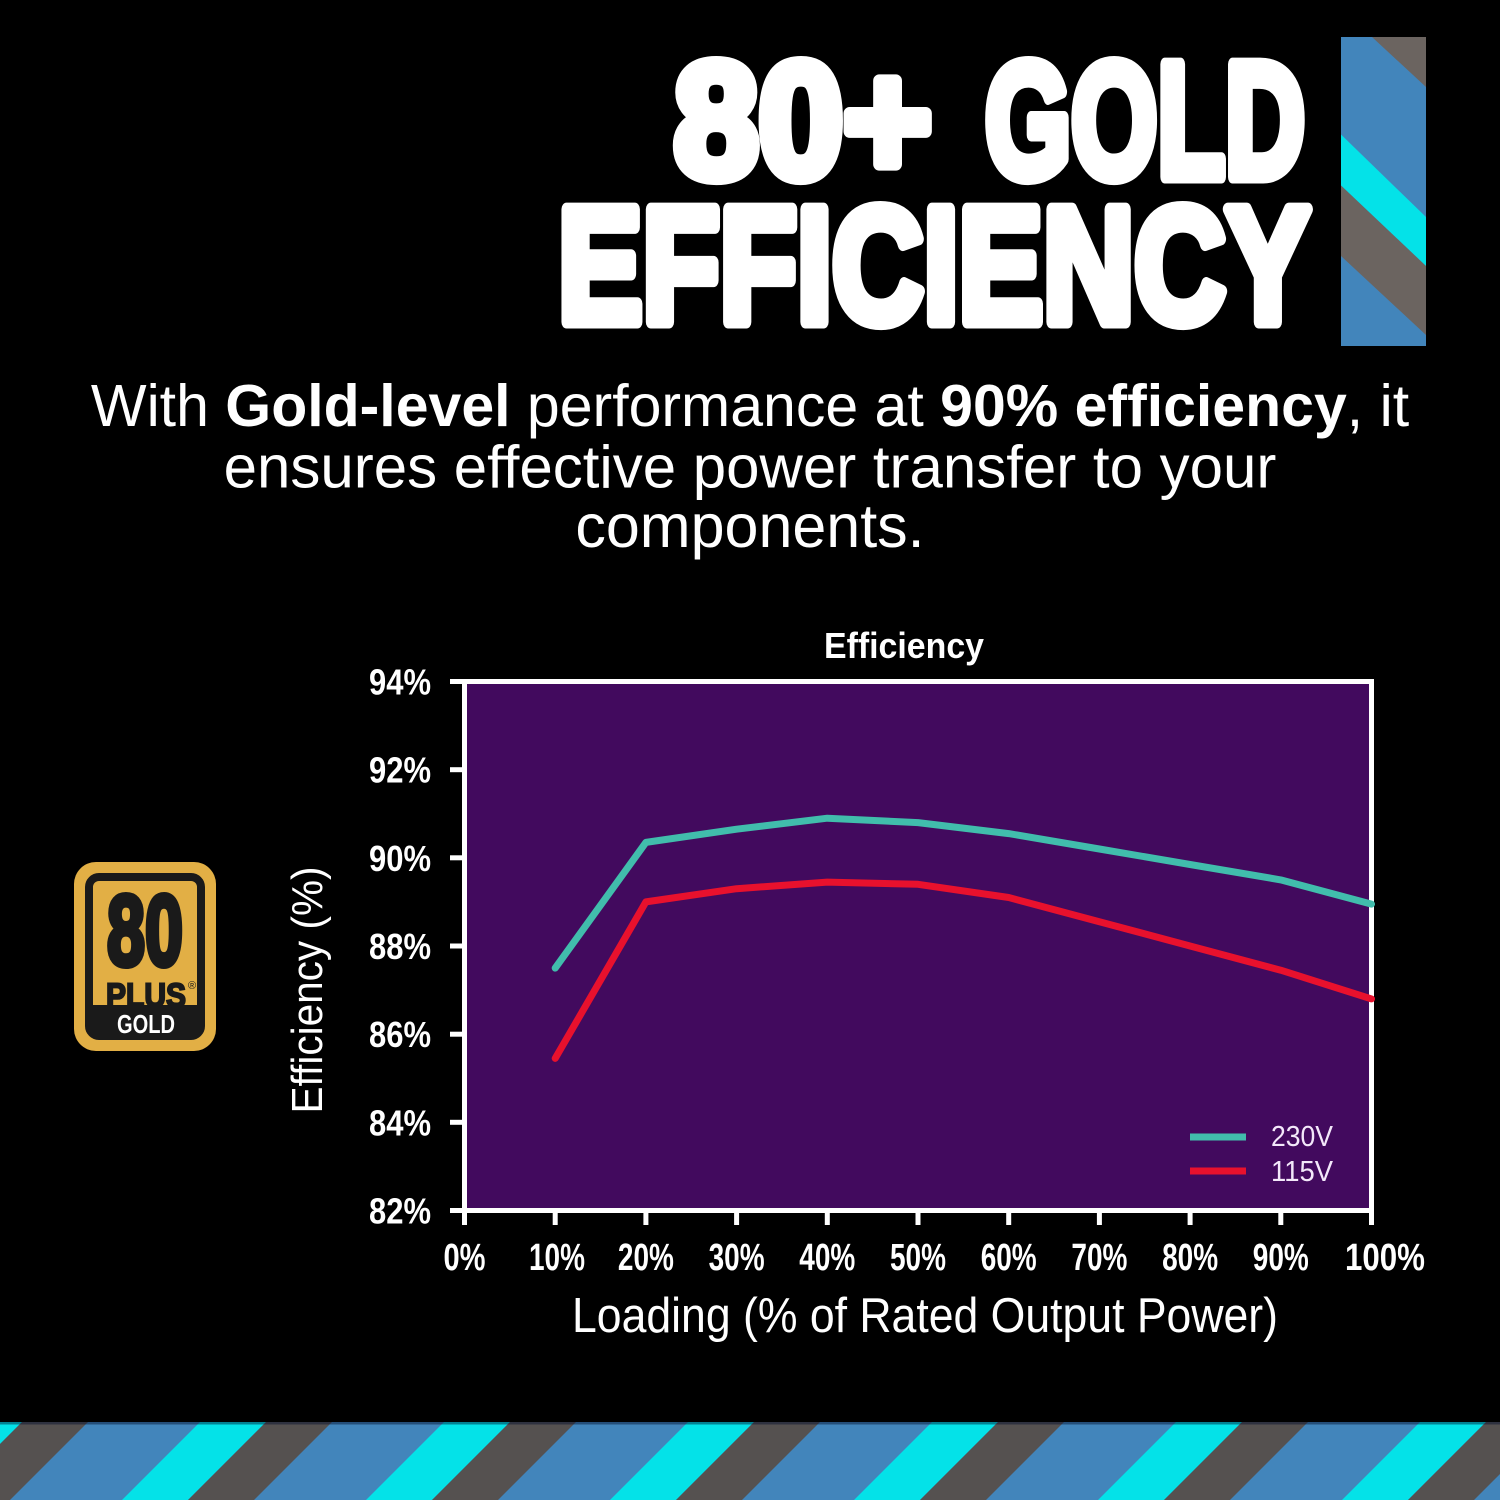 The image size is (1500, 1500). I want to click on svg-text: Efficiency, so click(904, 645).